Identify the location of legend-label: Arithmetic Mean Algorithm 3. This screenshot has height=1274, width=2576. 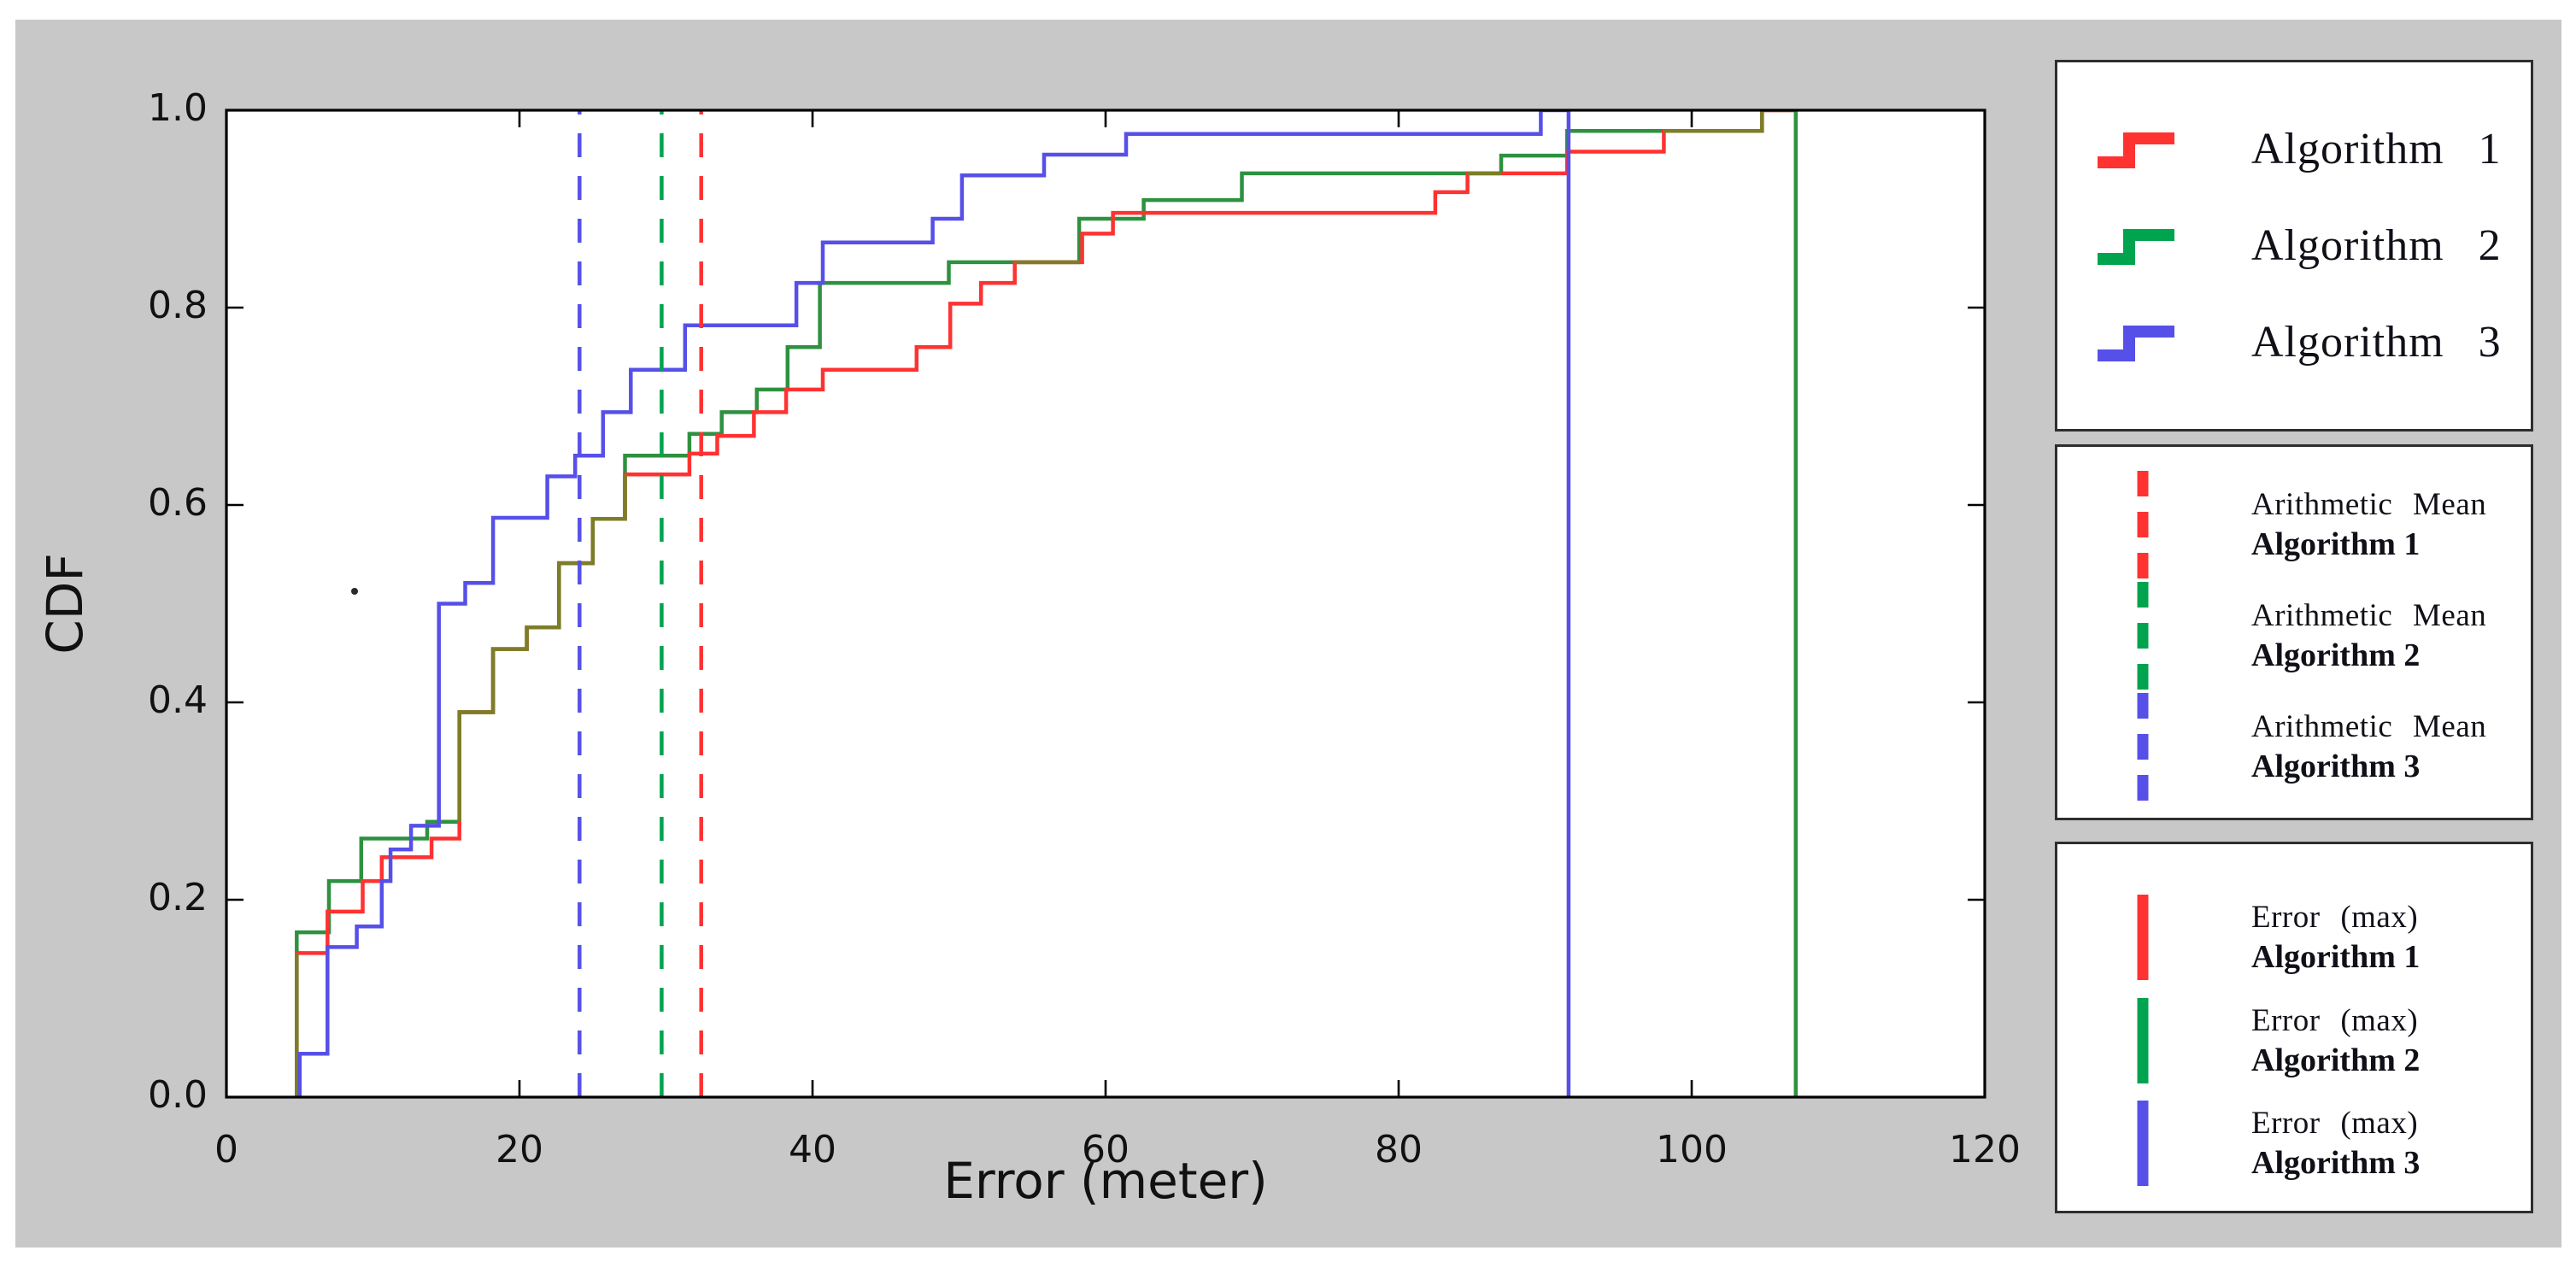
(2368, 747).